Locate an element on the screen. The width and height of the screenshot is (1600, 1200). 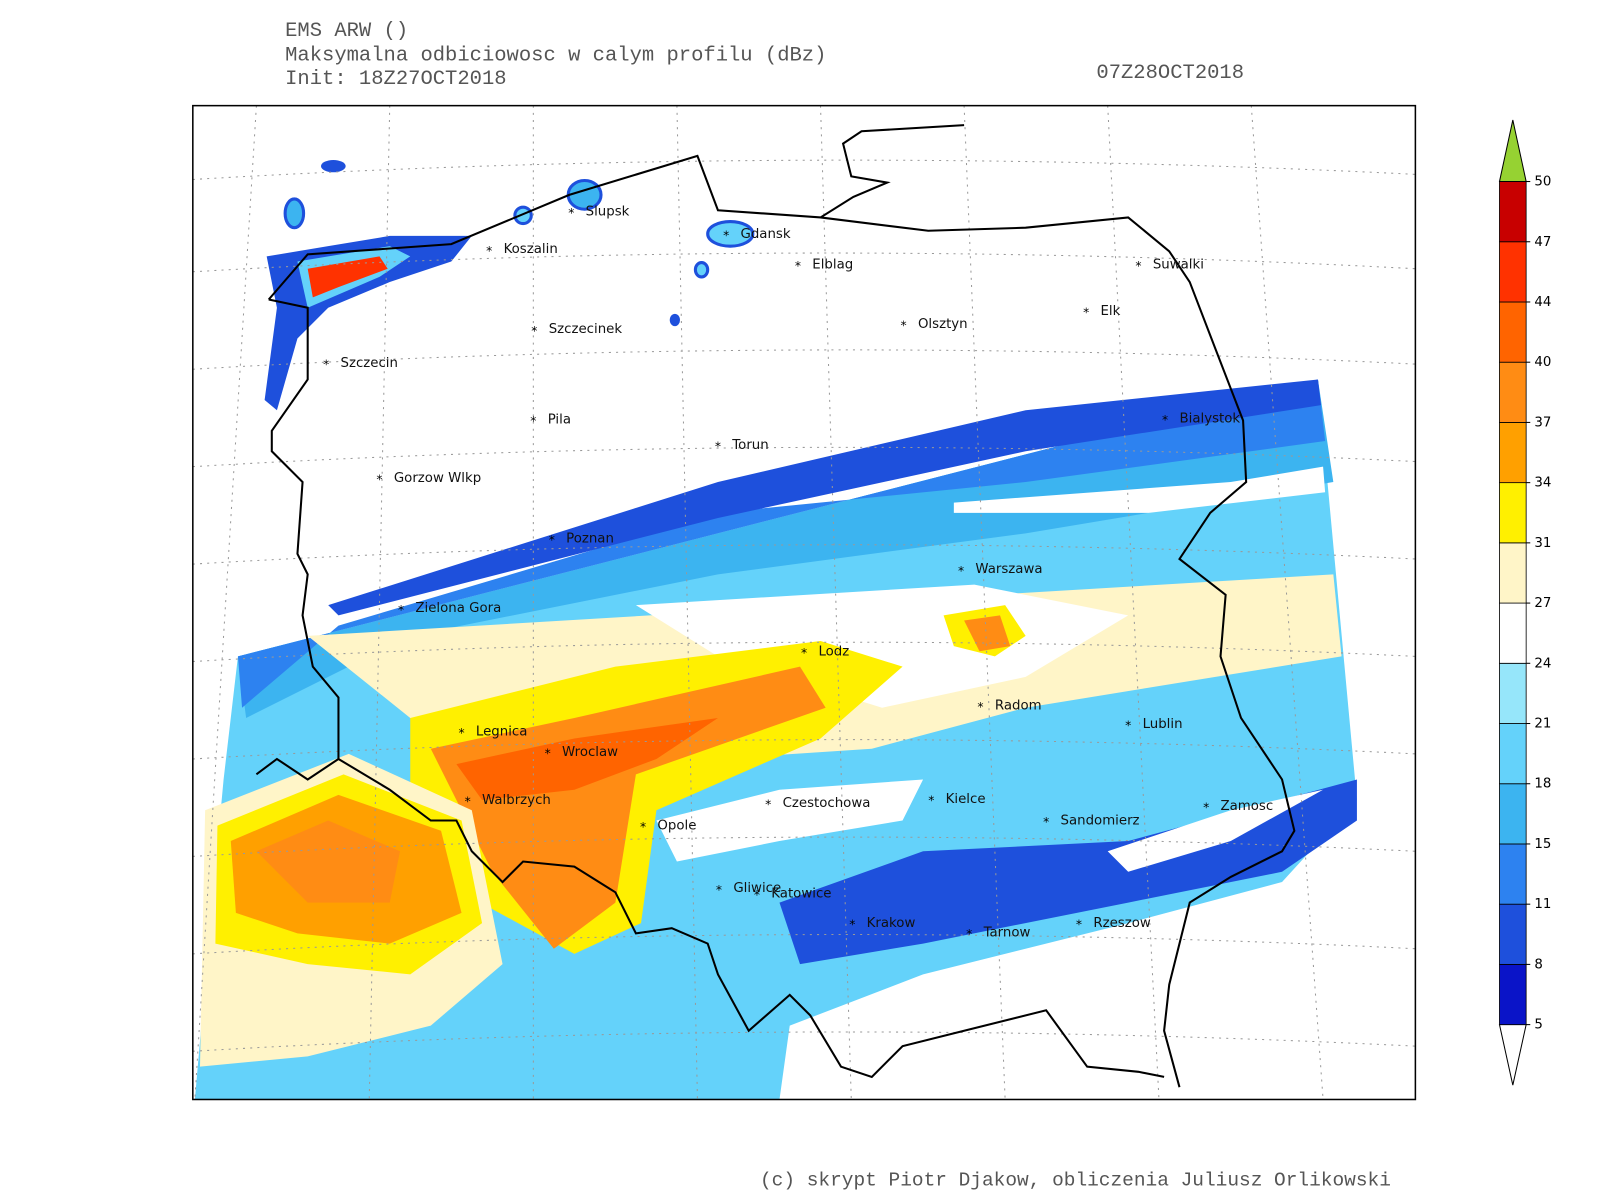
colorbar-tick-label: 21 is located at coordinates (1542, 724).